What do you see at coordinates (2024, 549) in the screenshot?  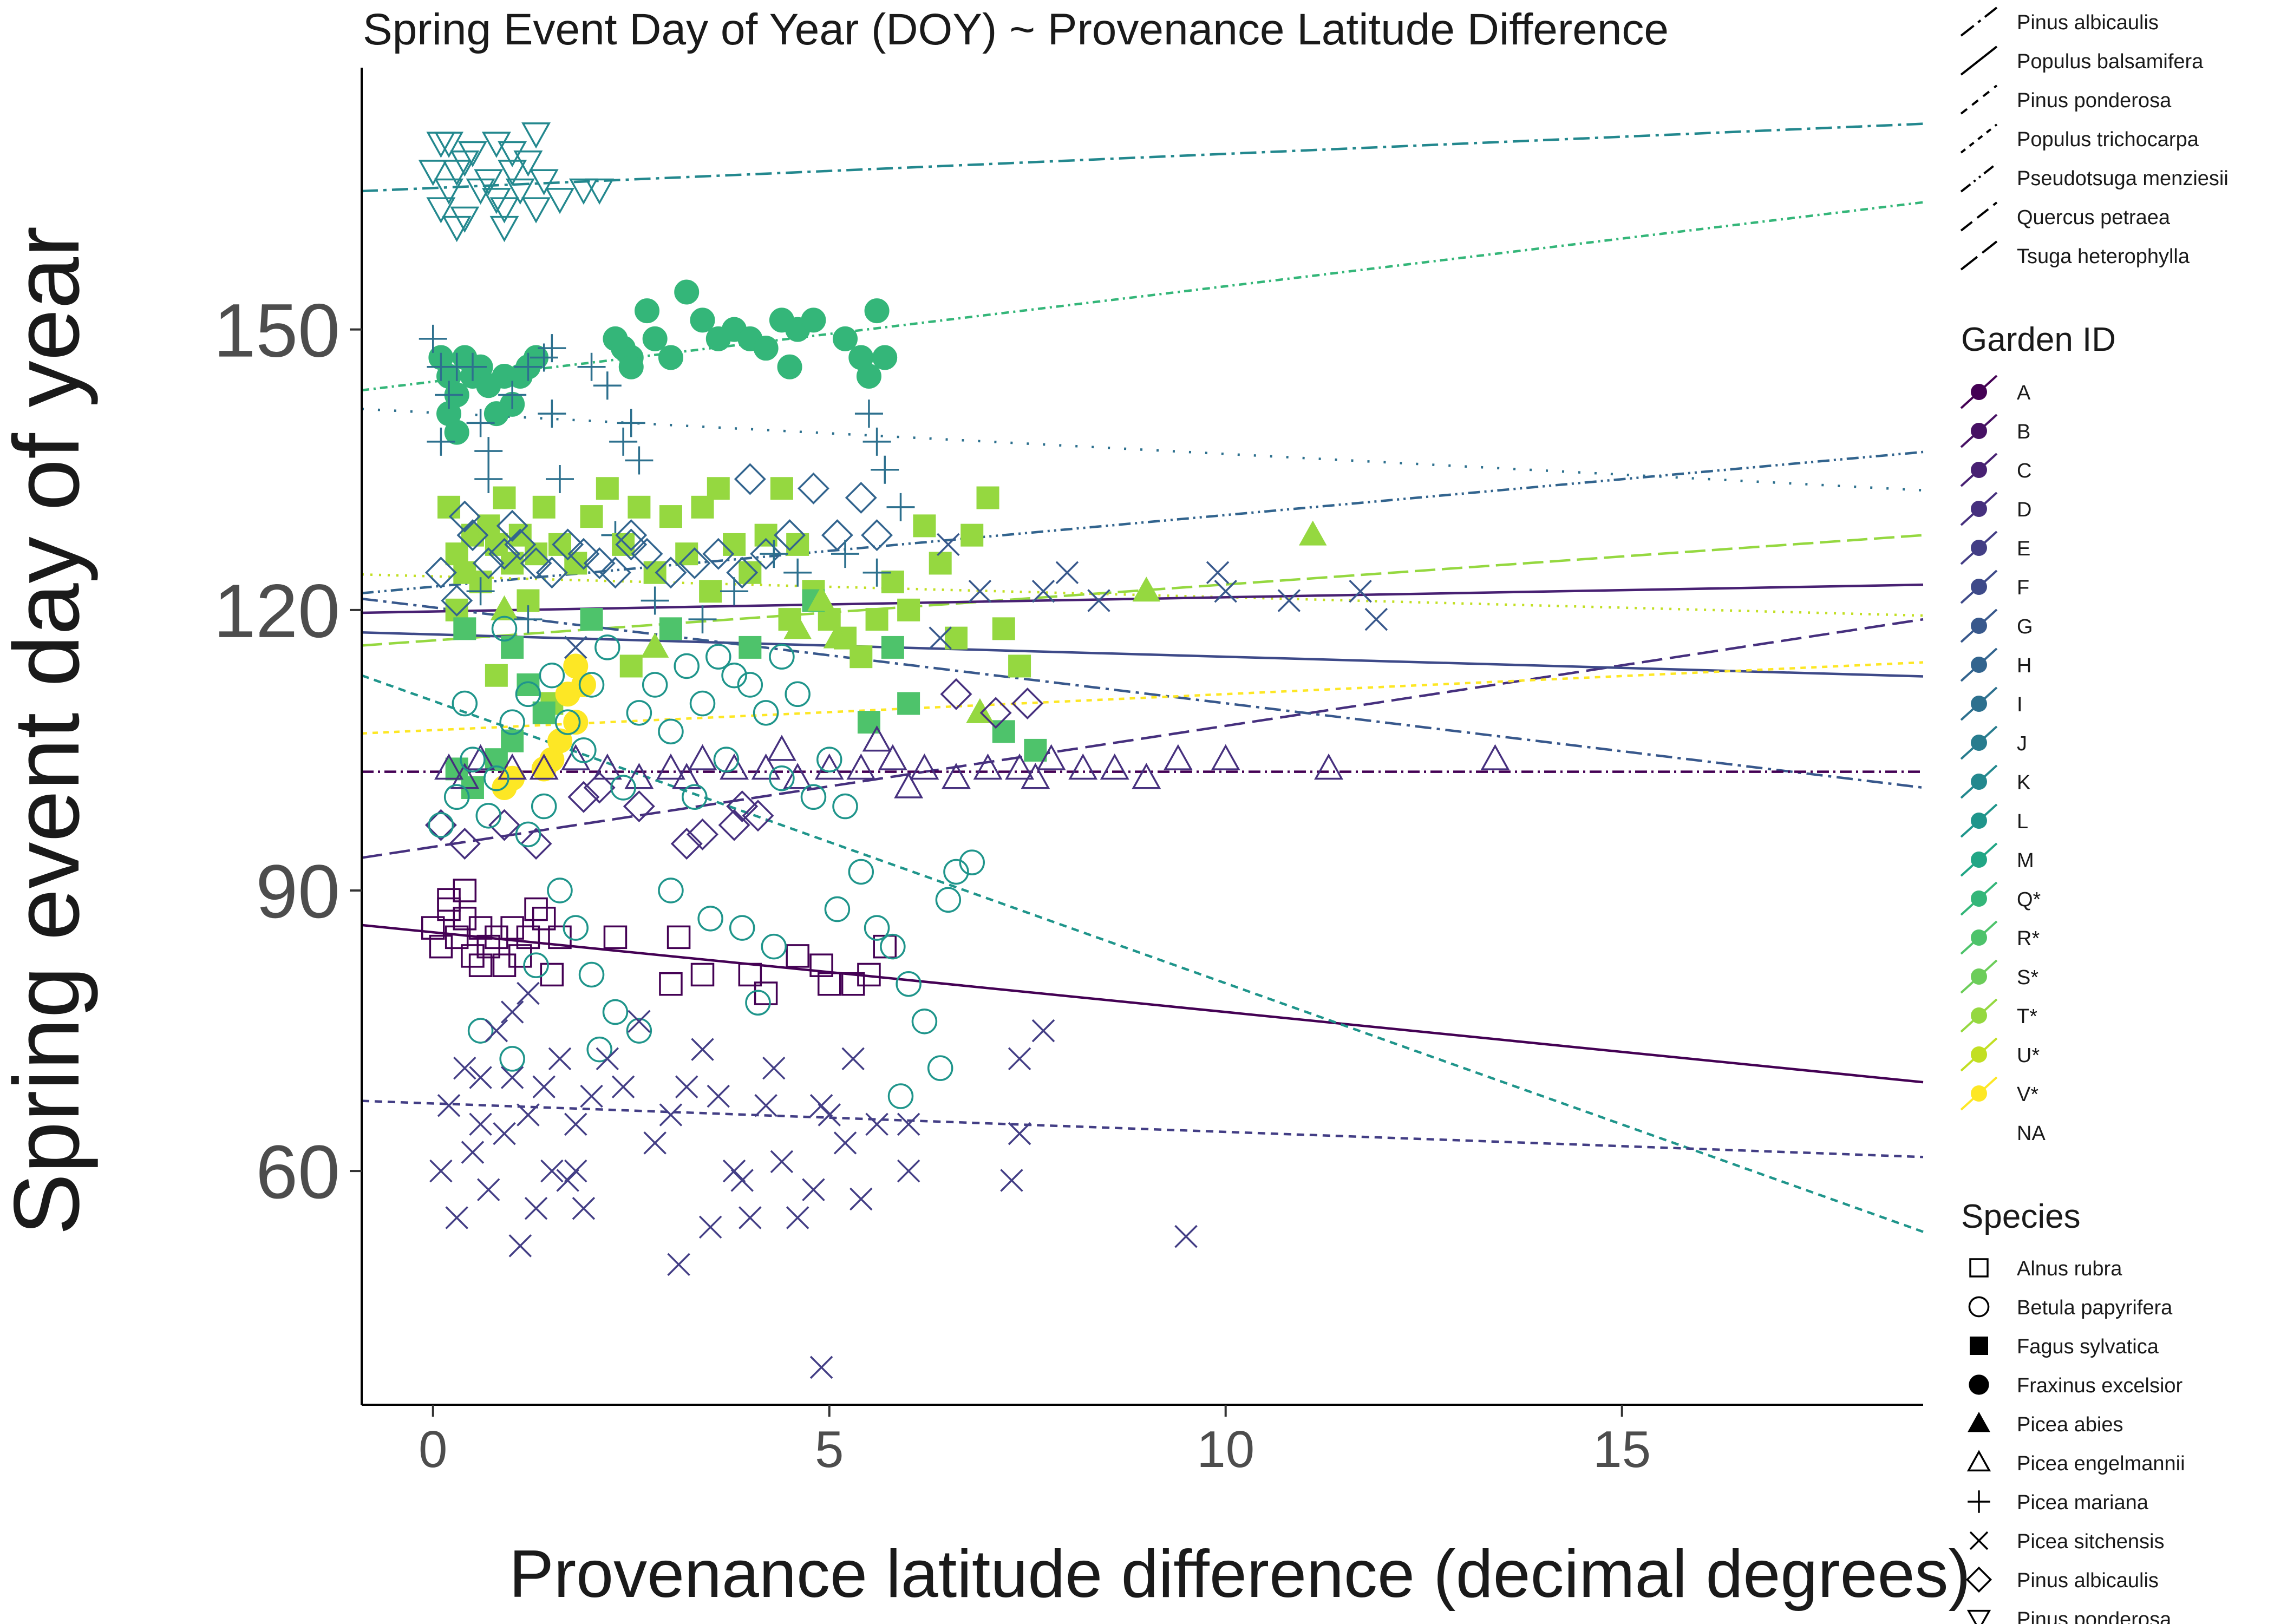 I see `garden-legend-label: E` at bounding box center [2024, 549].